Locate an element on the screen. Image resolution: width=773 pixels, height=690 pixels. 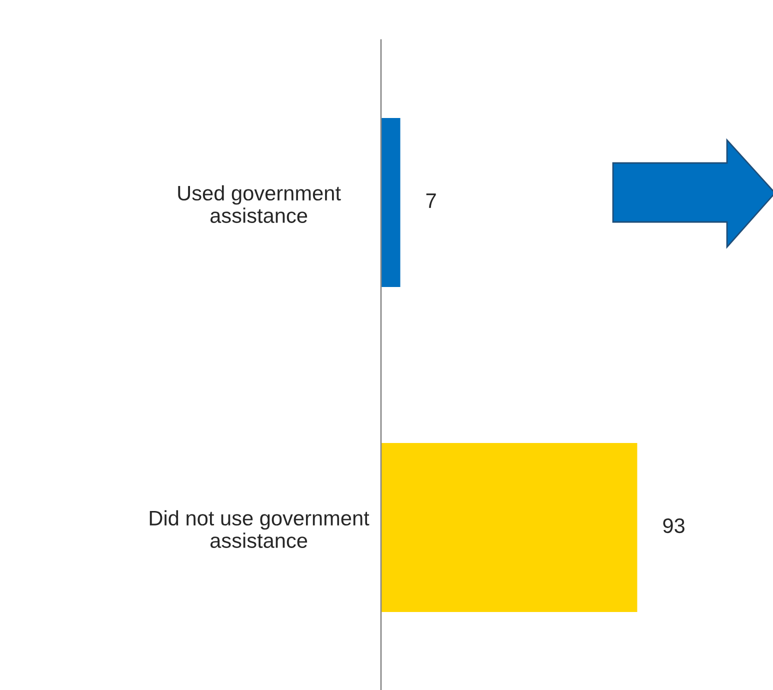
data-label: 7 is located at coordinates (431, 201).